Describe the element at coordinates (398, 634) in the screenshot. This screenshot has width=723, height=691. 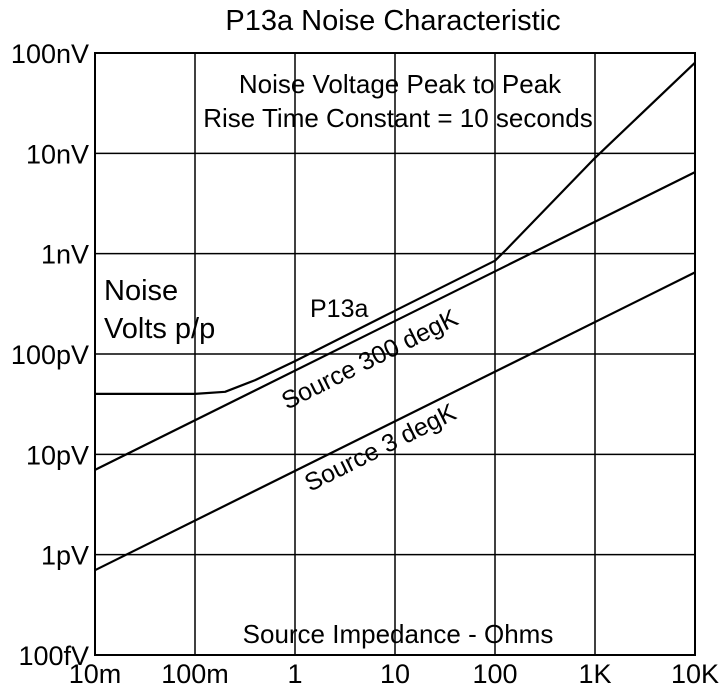
I see `x-axis-label: Source Impedance - Ohms` at that location.